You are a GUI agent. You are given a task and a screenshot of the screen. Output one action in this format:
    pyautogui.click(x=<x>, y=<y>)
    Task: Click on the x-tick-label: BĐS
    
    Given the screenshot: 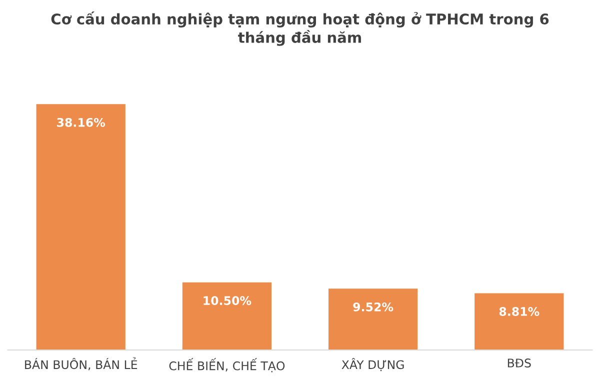 What is the action you would take?
    pyautogui.click(x=519, y=363)
    